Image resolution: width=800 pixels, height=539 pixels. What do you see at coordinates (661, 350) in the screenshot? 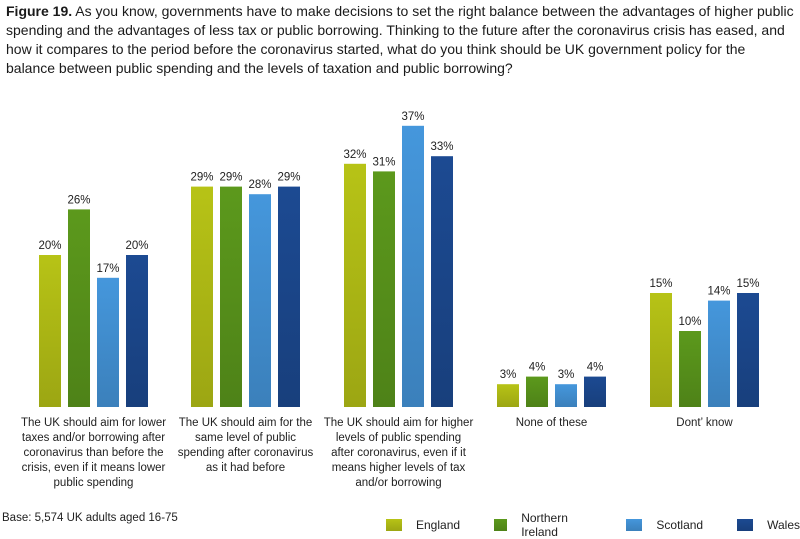
I see `bar-england-cat5` at bounding box center [661, 350].